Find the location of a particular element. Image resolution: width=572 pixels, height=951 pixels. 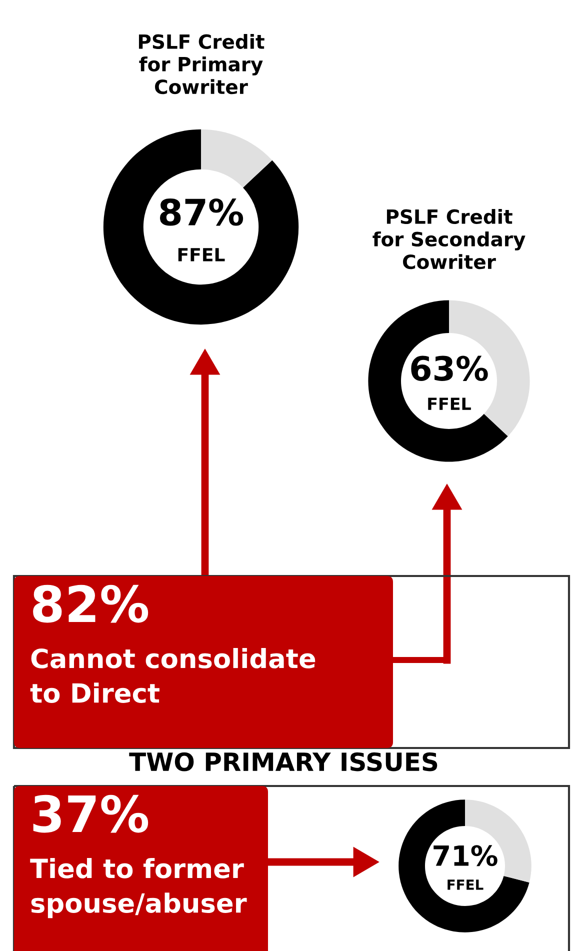

data-label: 71% is located at coordinates (466, 855).